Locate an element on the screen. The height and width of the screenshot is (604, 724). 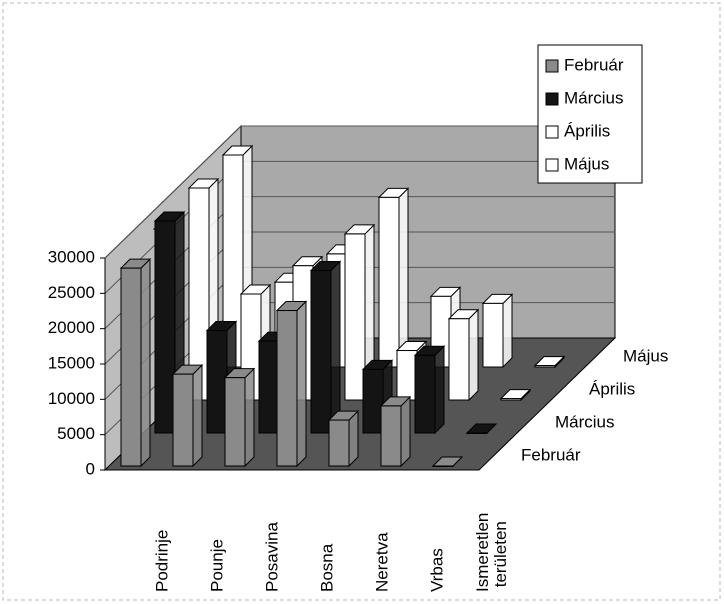
x-tick-label: Podrinje is located at coordinates (161, 561).